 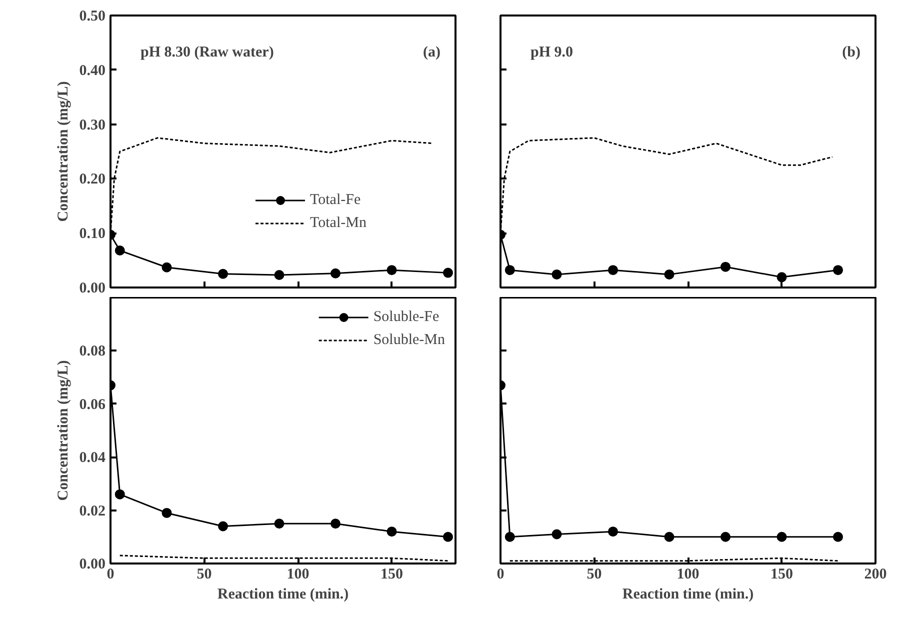 What do you see at coordinates (92, 16) in the screenshot?
I see `y-tick-label: 0.50` at bounding box center [92, 16].